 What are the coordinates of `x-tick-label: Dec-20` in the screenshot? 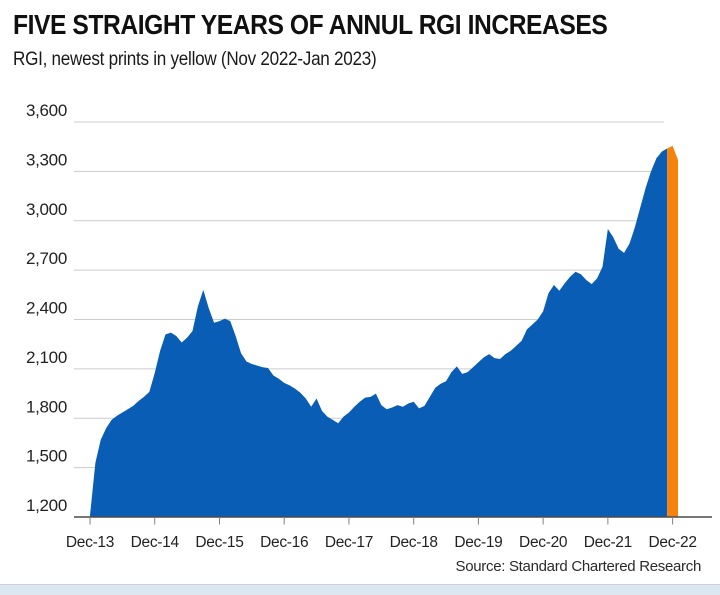 It's located at (543, 542).